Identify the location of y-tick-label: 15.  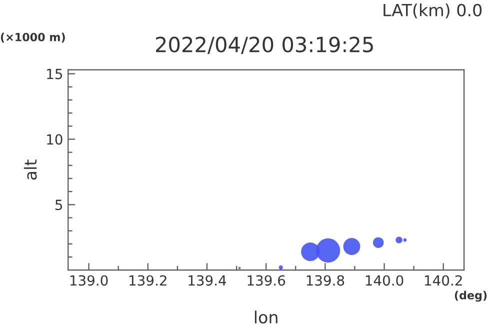
(54, 74).